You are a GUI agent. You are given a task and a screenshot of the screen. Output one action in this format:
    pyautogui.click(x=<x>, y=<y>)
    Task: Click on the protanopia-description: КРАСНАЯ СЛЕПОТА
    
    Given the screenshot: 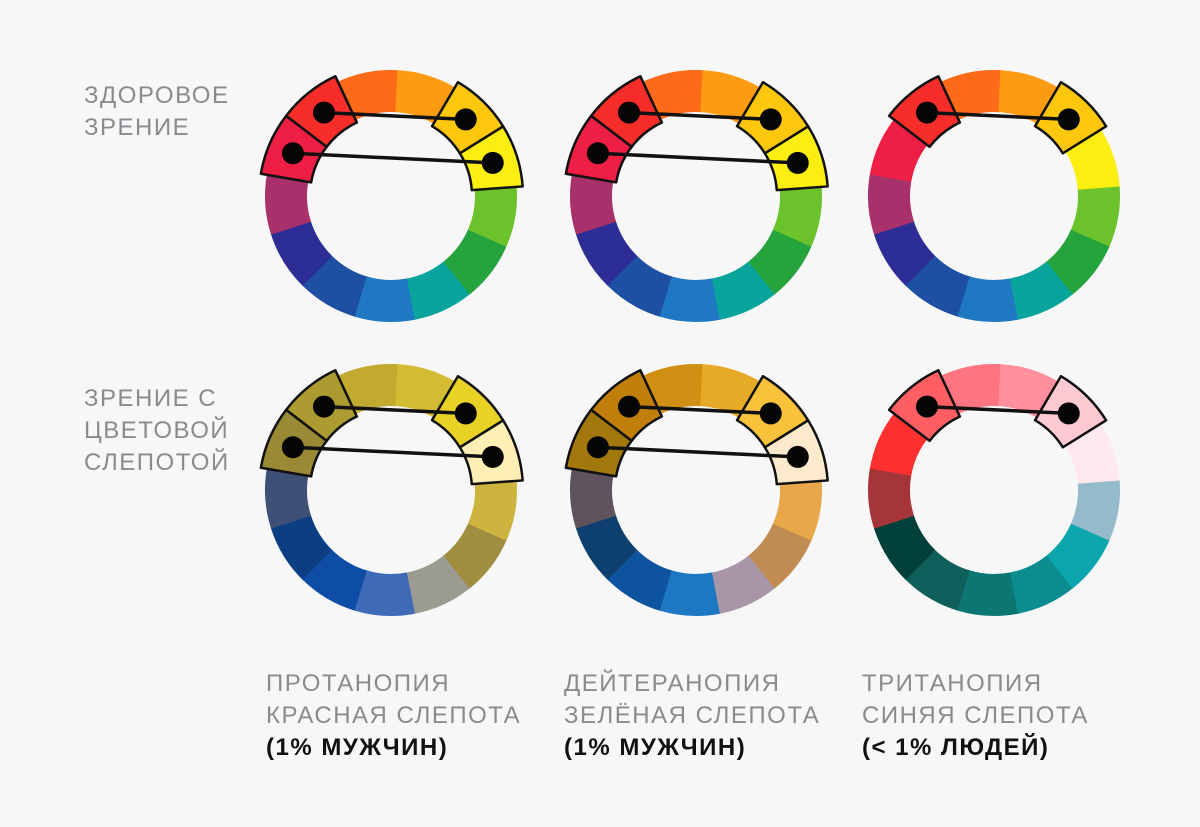 What is the action you would take?
    pyautogui.click(x=394, y=715)
    